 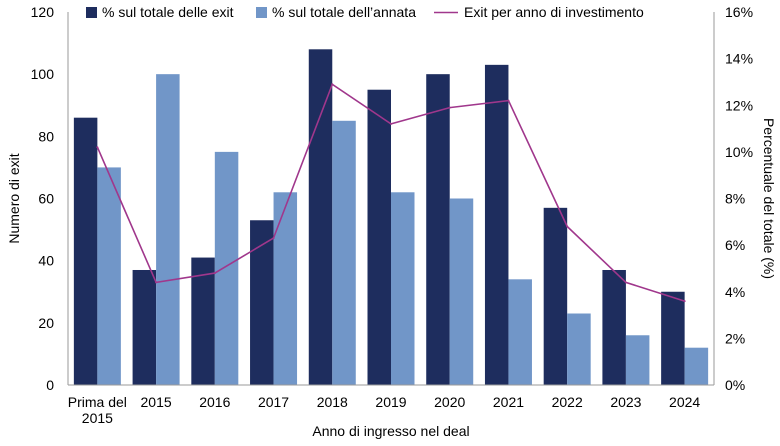 I want to click on x-tick-label: 2017, so click(x=273, y=402).